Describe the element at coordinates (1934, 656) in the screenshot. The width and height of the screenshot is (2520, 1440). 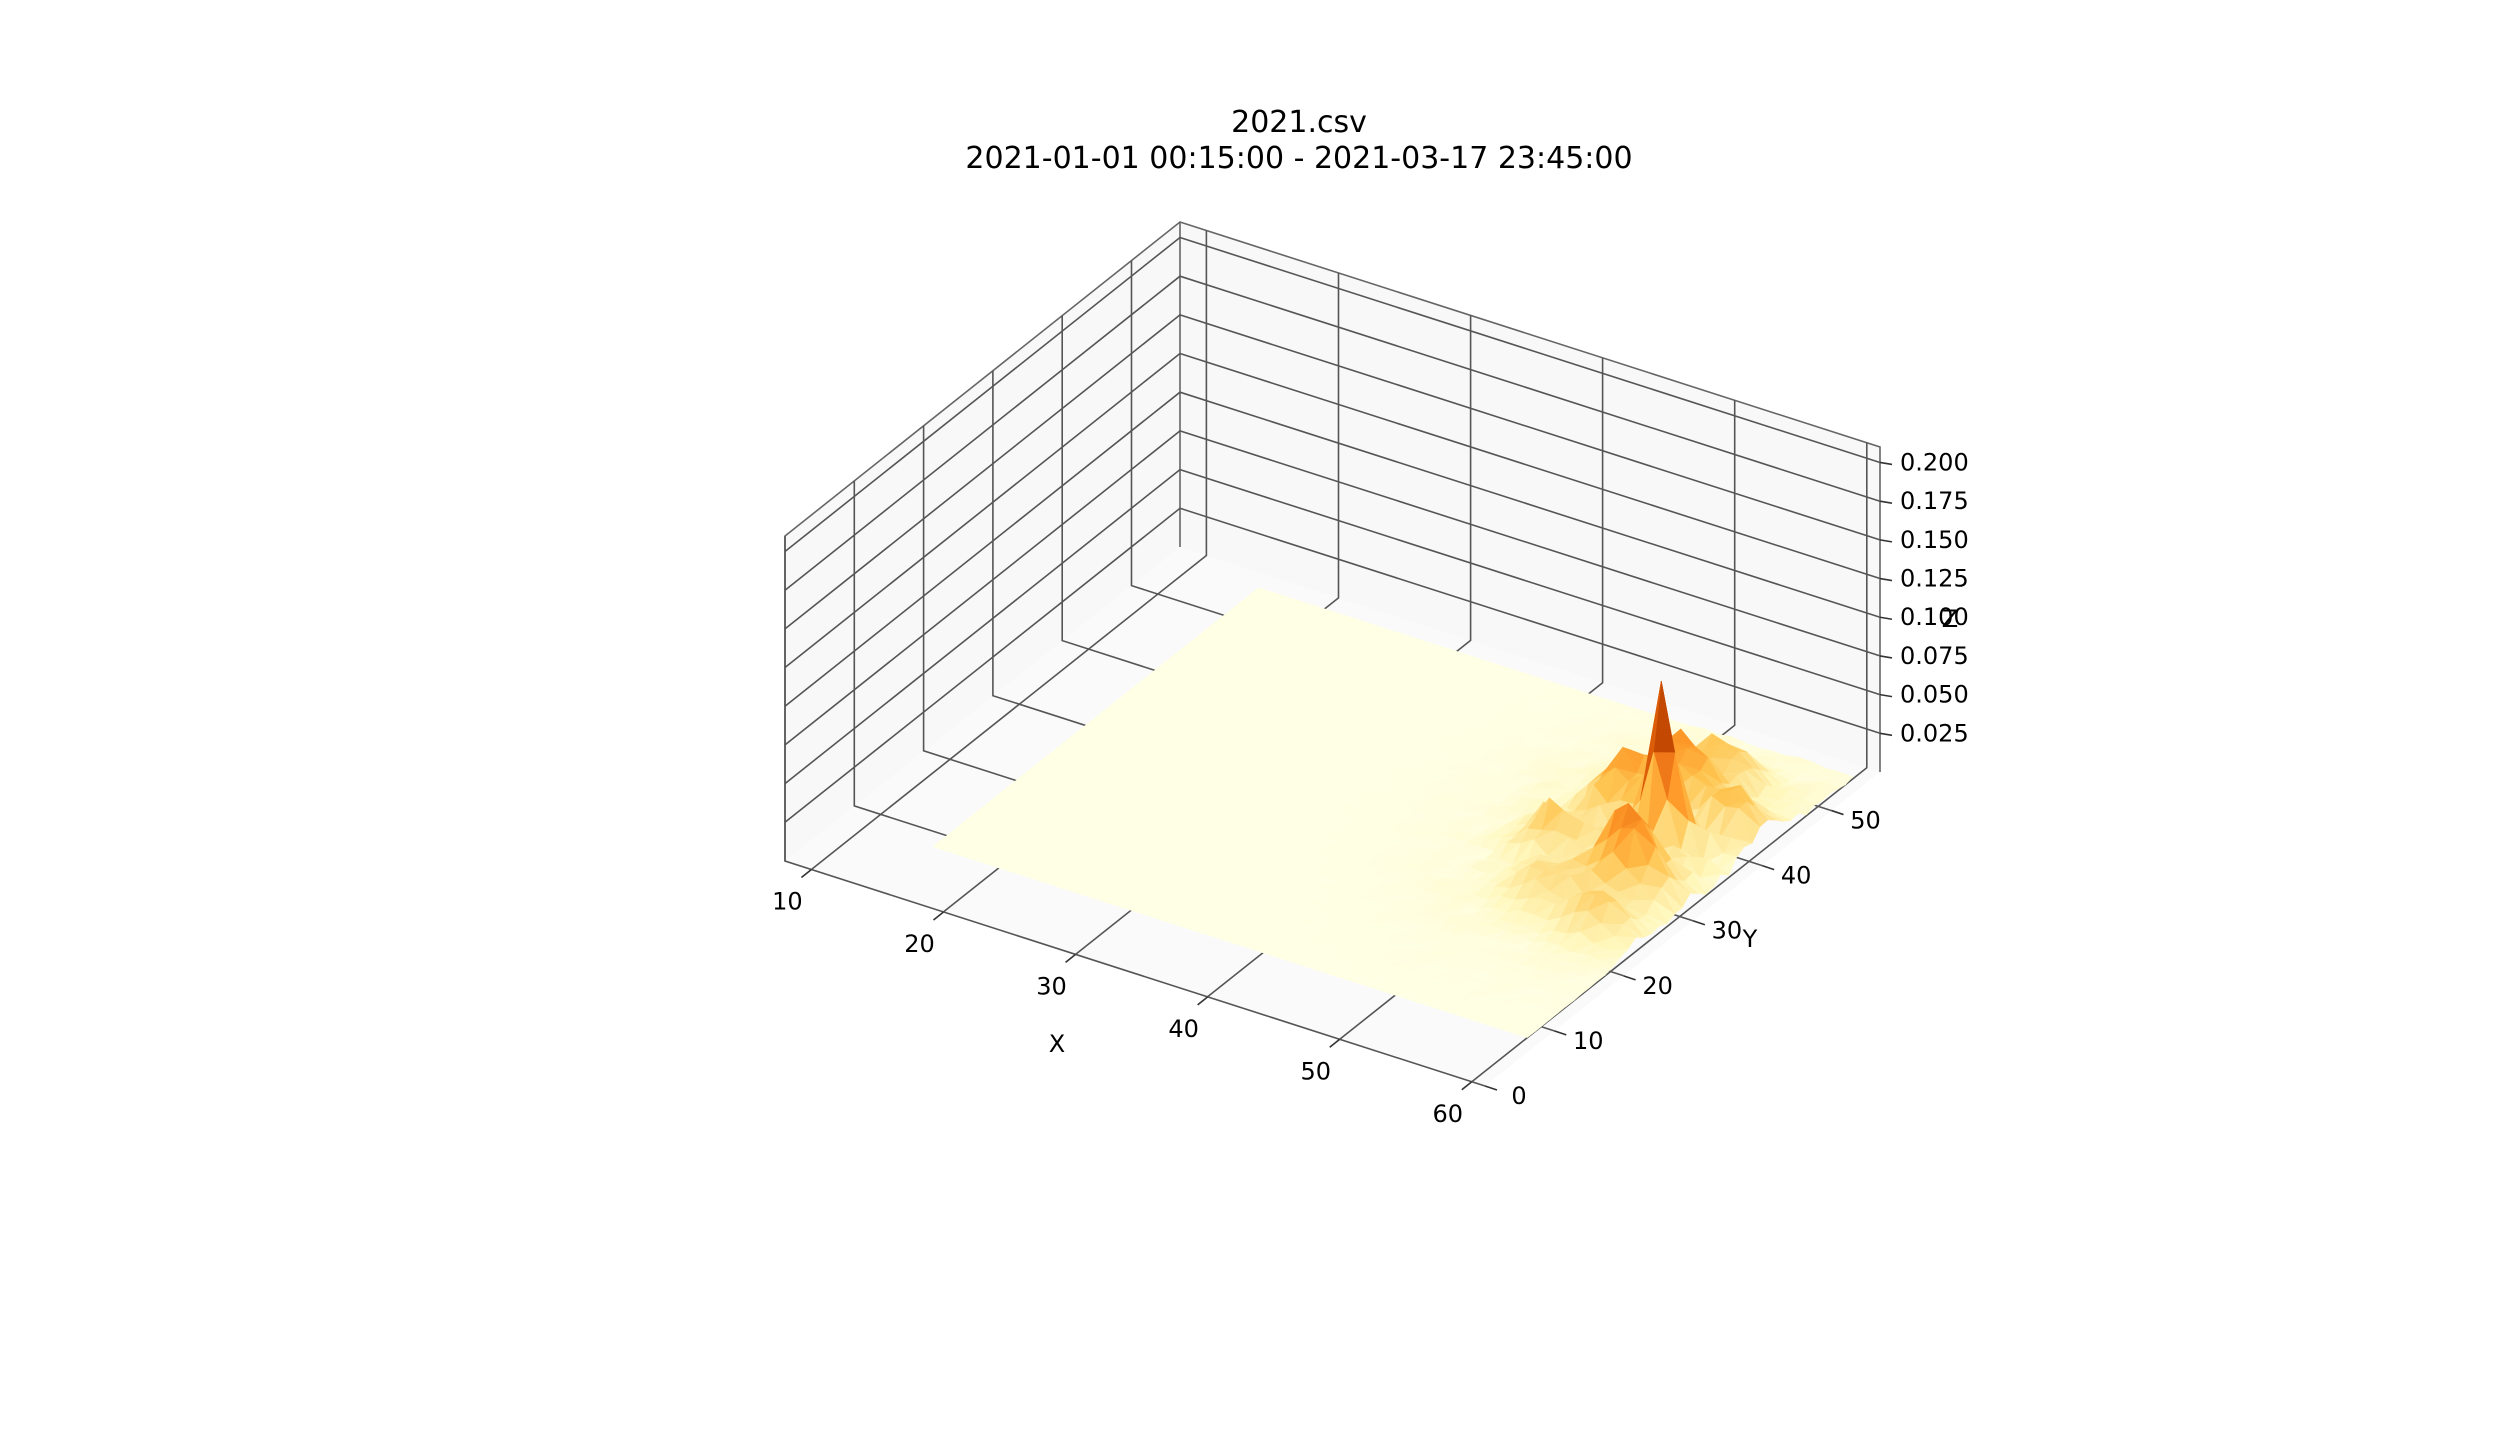
I see `z-tick-label: 0.075` at that location.